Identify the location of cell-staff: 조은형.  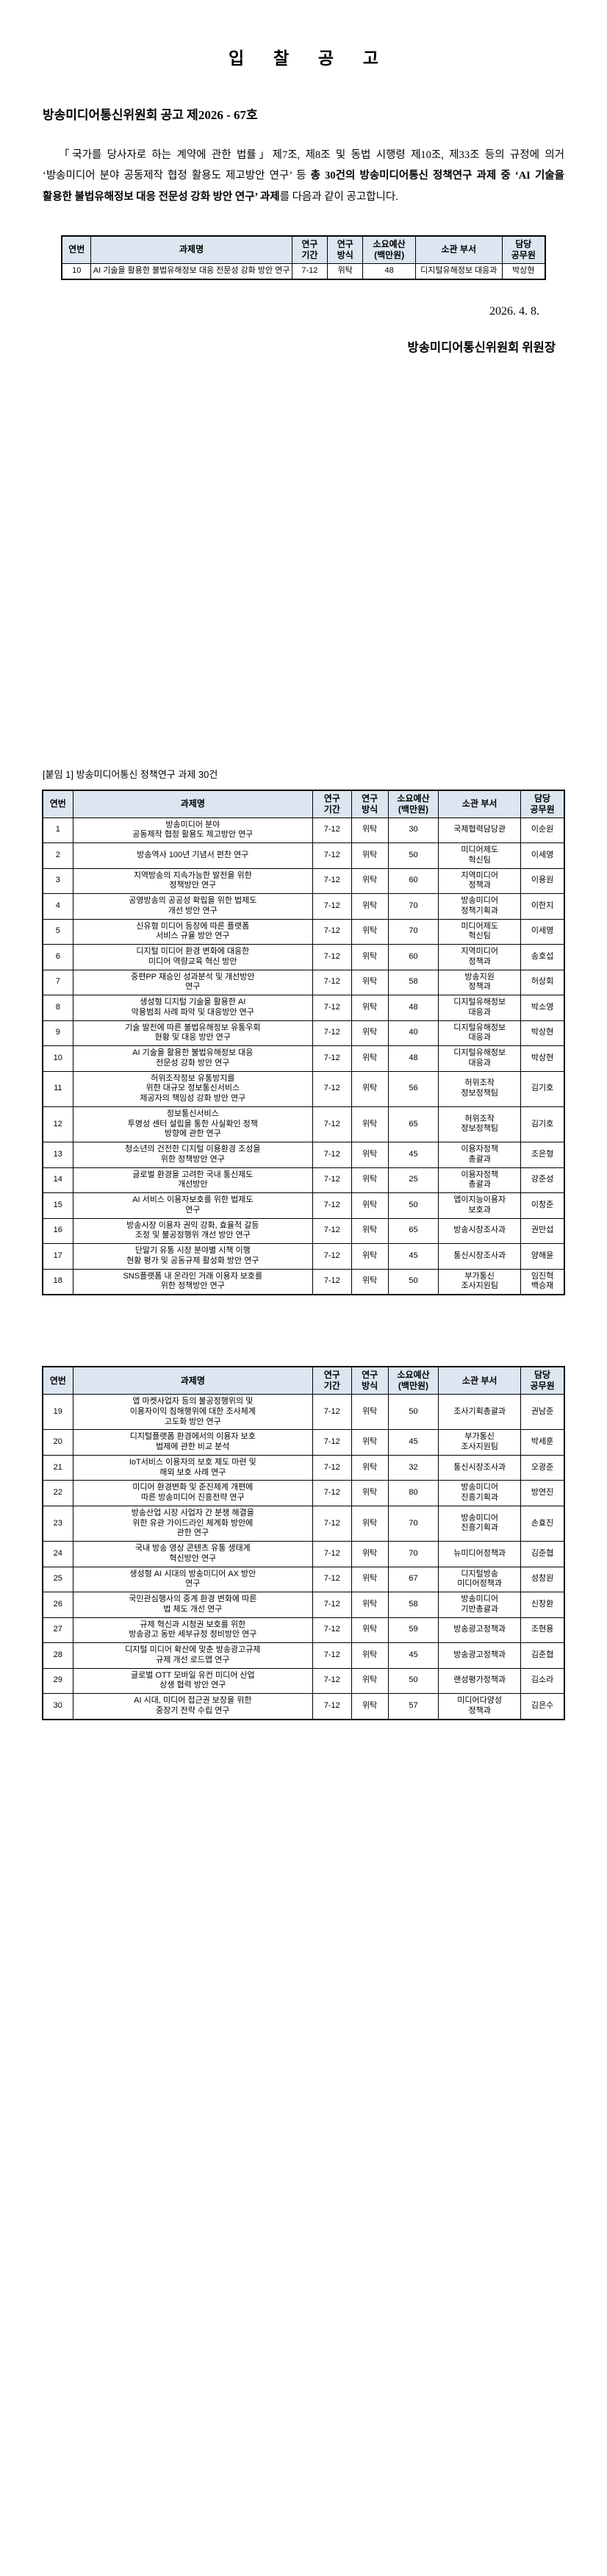
(542, 1155).